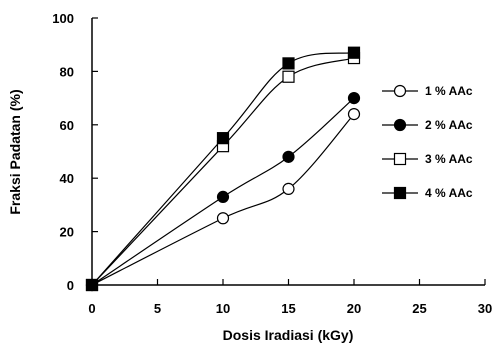  What do you see at coordinates (449, 159) in the screenshot?
I see `legend-label: 3 % AAc` at bounding box center [449, 159].